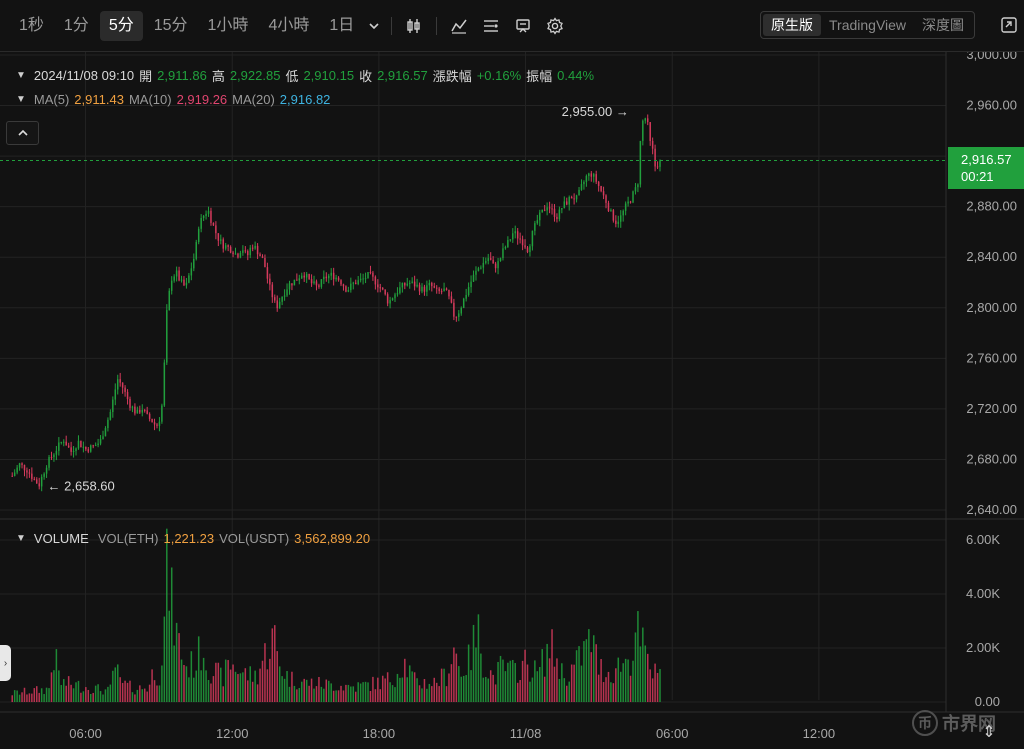 The image size is (1024, 749). I want to click on drawing-tools-icon, so click(491, 26).